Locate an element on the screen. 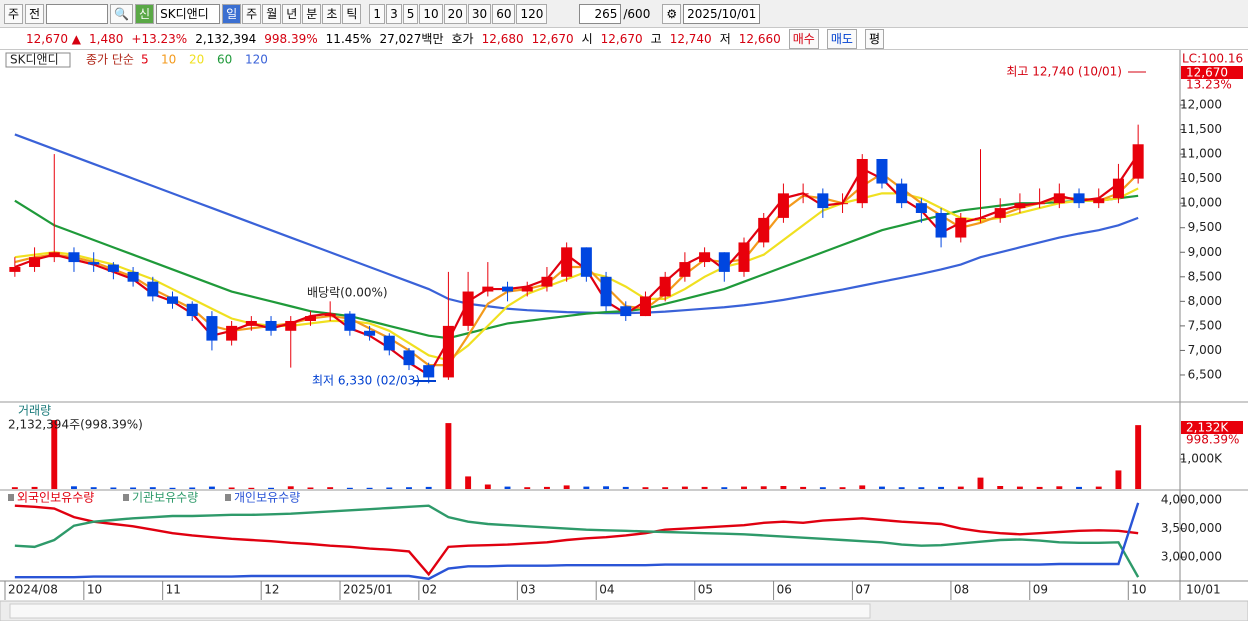 The height and width of the screenshot is (621, 1248). interval-button: 20 is located at coordinates (455, 13).